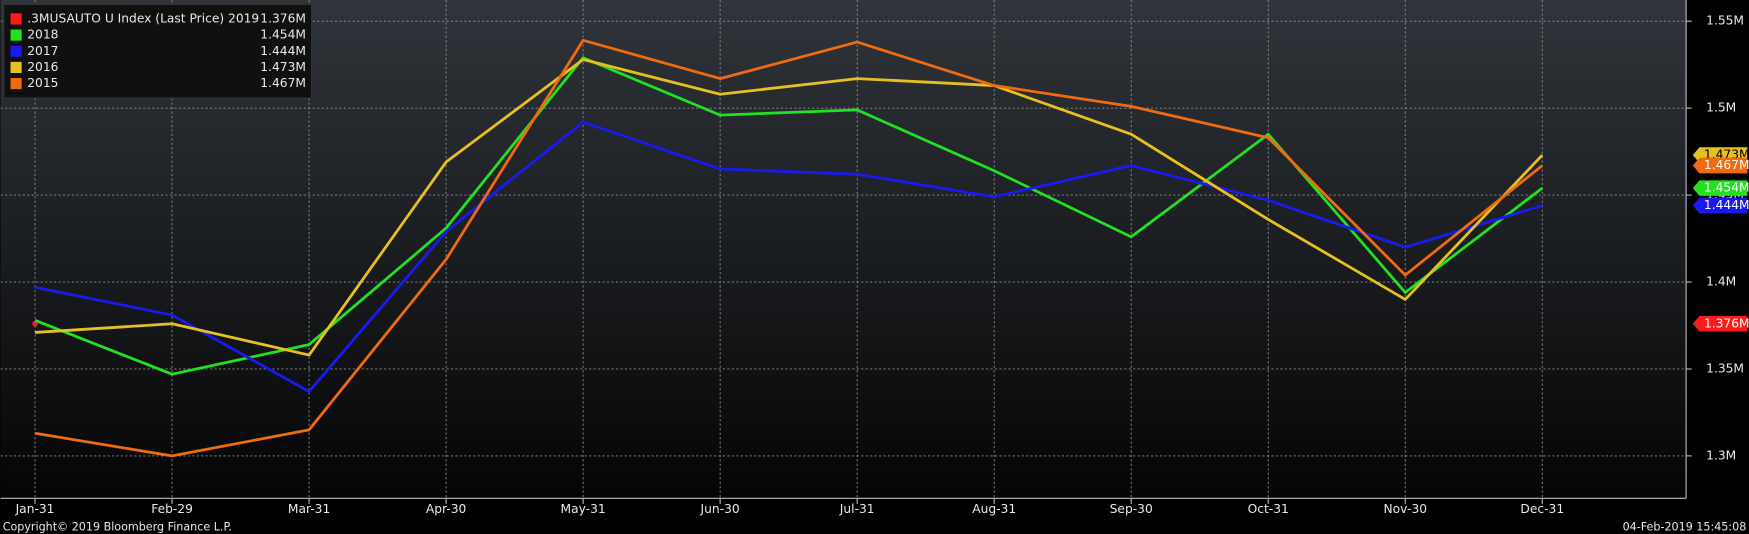 This screenshot has width=1749, height=534. Describe the element at coordinates (1725, 21) in the screenshot. I see `y-tick-label: 1.55M` at that location.